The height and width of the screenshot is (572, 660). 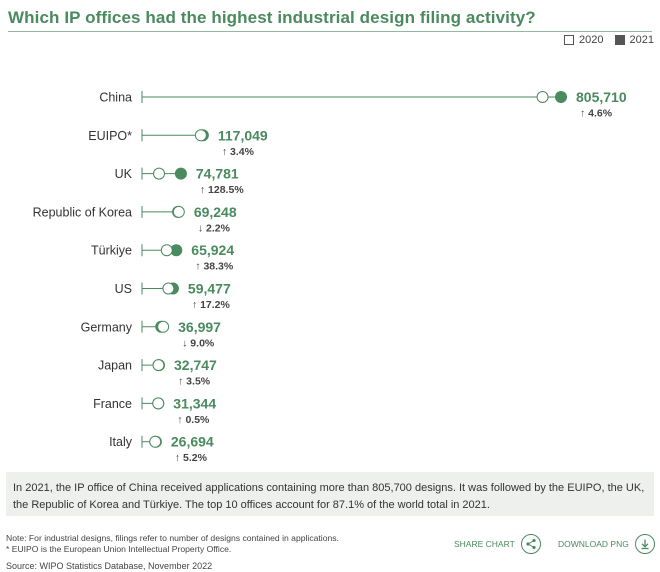 What do you see at coordinates (158, 365) in the screenshot?
I see `dot-2020-japan` at bounding box center [158, 365].